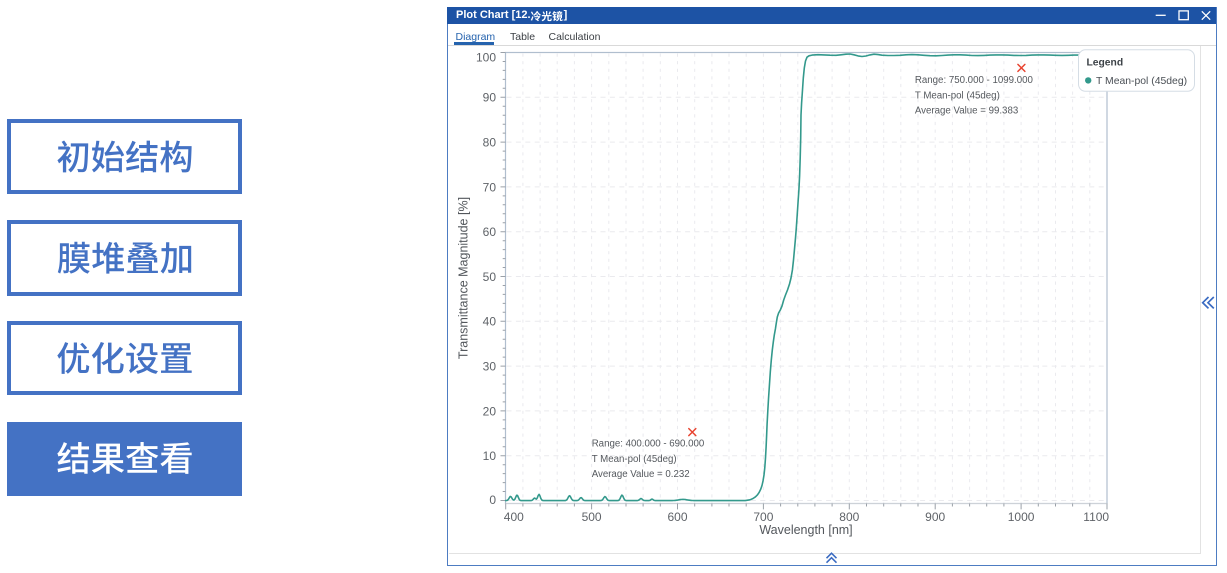 The height and width of the screenshot is (573, 1227). What do you see at coordinates (763, 517) in the screenshot?
I see `svg-text: 700` at bounding box center [763, 517].